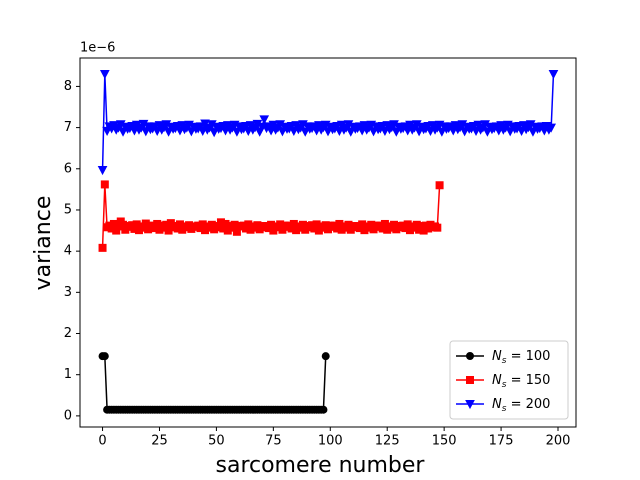  What do you see at coordinates (321, 465) in the screenshot?
I see `x-axis-label: sarcomere number` at bounding box center [321, 465].